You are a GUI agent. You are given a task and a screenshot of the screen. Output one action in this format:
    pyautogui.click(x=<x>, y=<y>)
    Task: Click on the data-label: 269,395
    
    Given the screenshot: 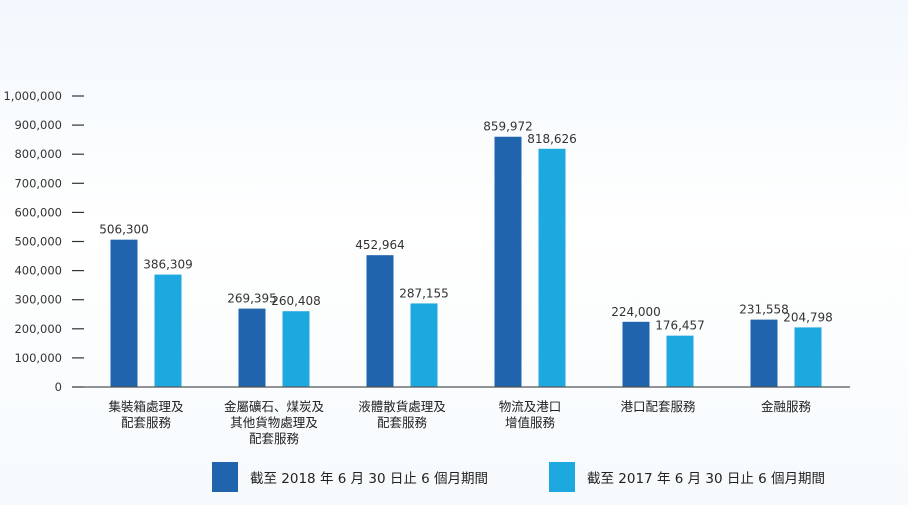 What is the action you would take?
    pyautogui.click(x=252, y=299)
    